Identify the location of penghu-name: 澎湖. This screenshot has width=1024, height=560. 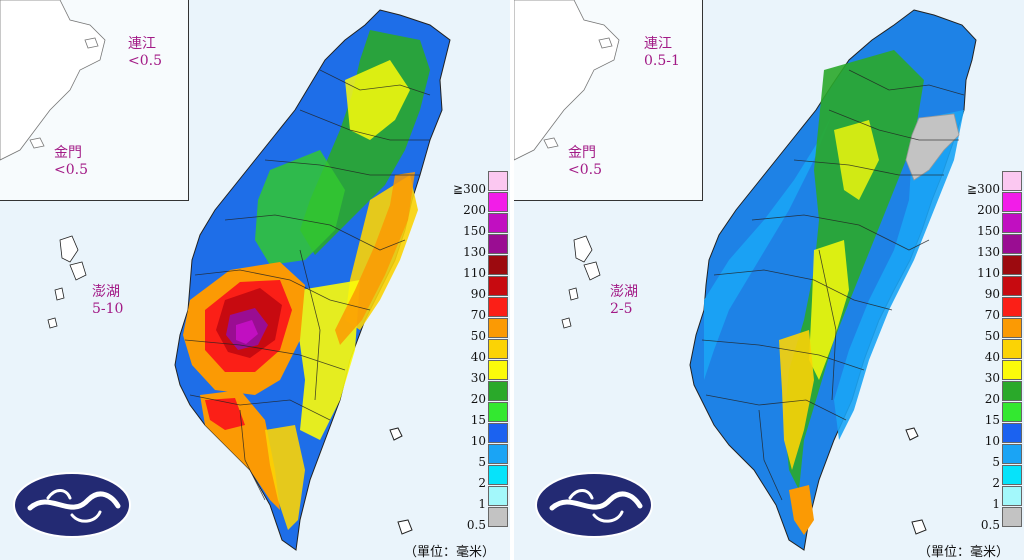
(624, 292).